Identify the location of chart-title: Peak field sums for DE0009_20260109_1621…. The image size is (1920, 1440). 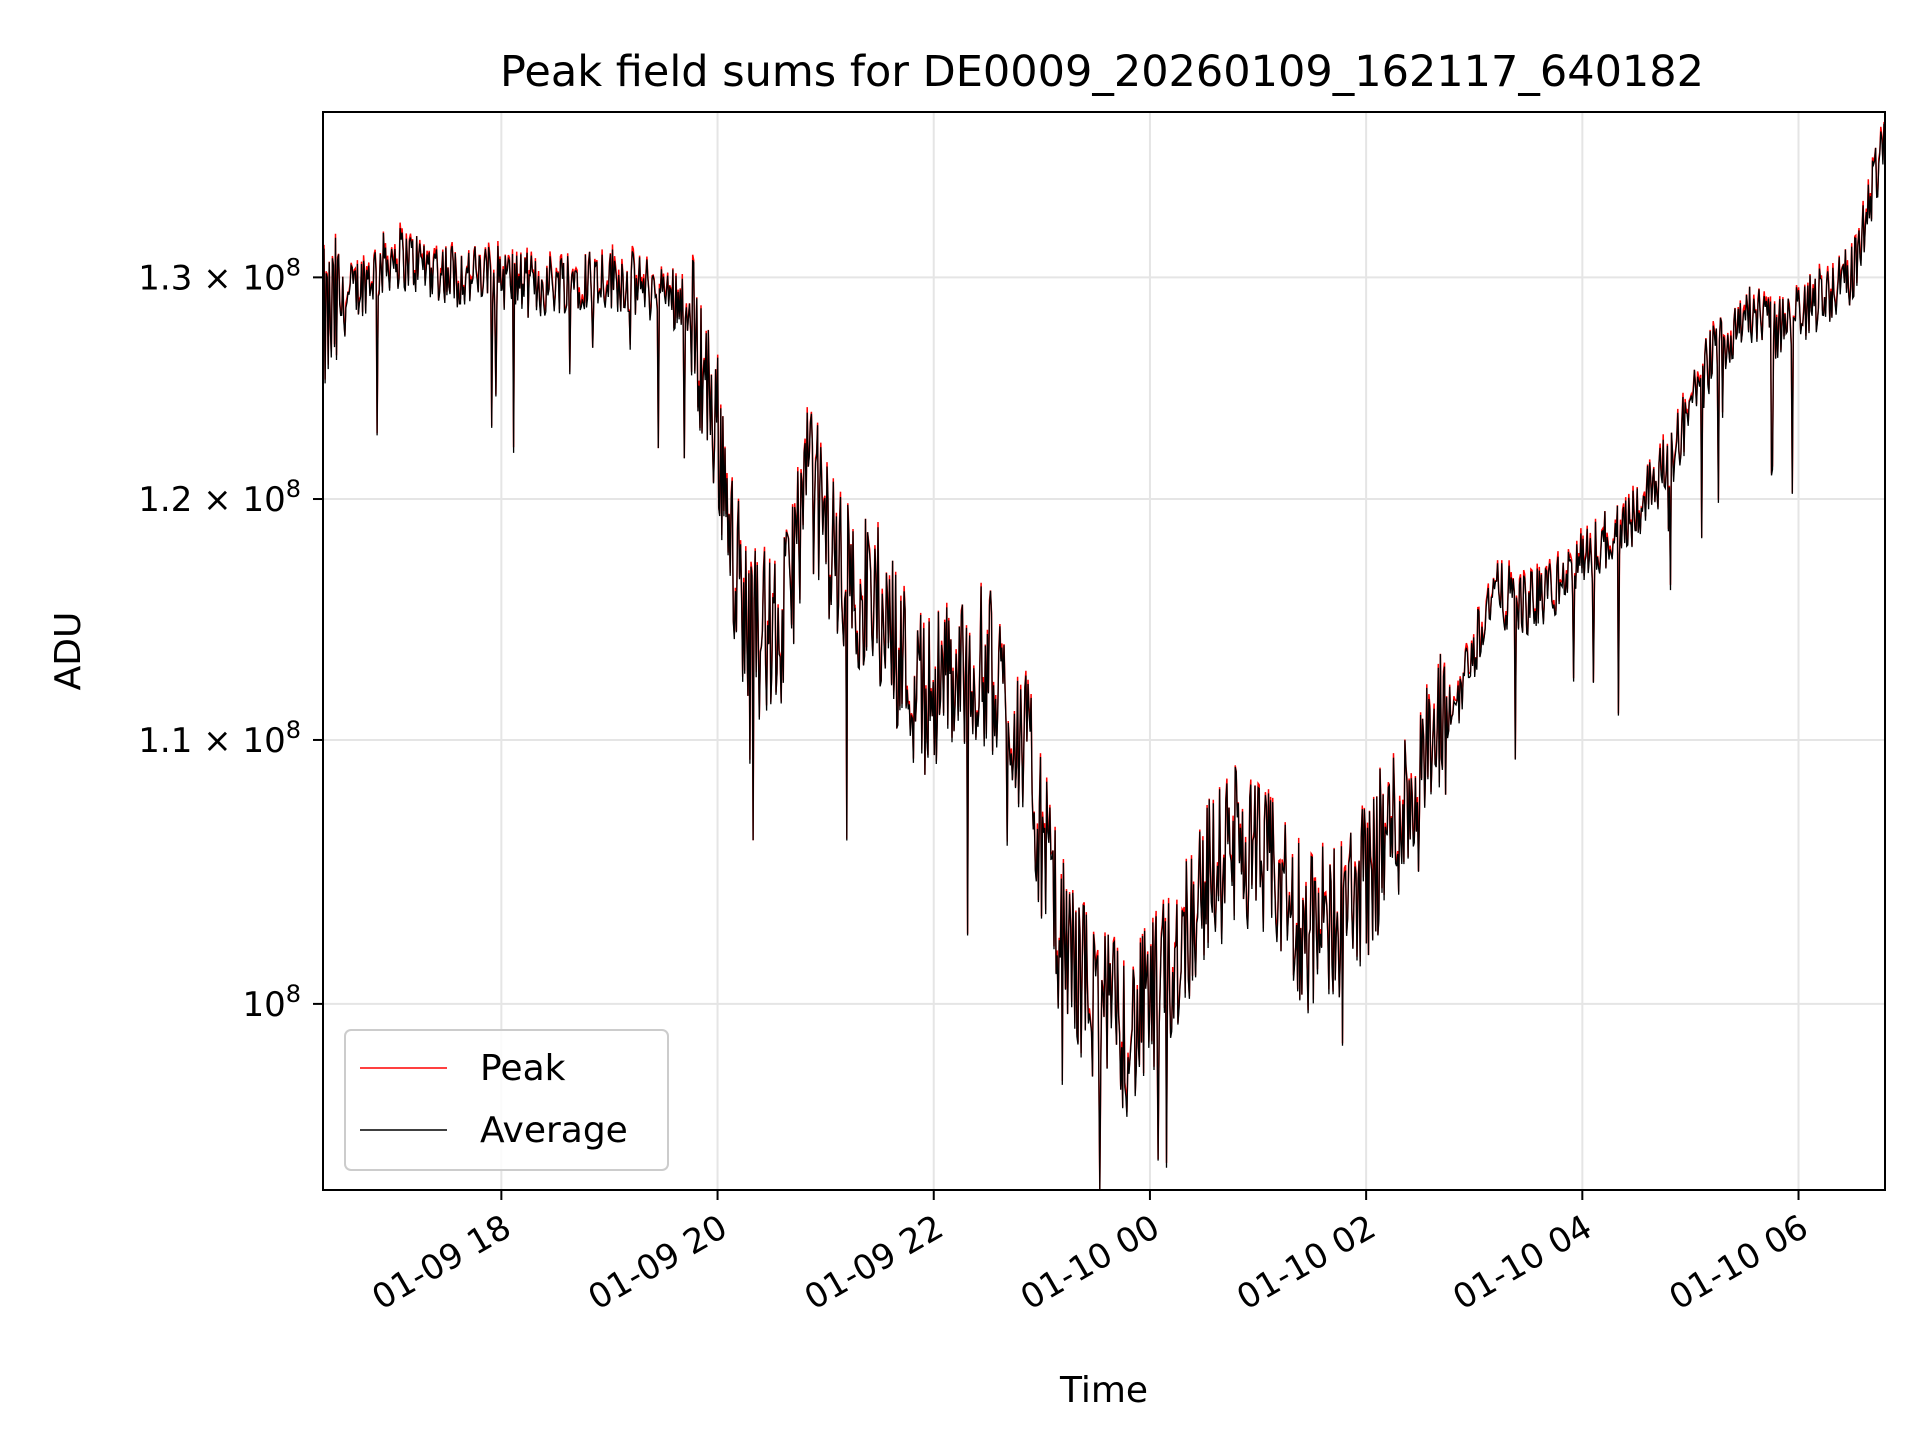
(1102, 72).